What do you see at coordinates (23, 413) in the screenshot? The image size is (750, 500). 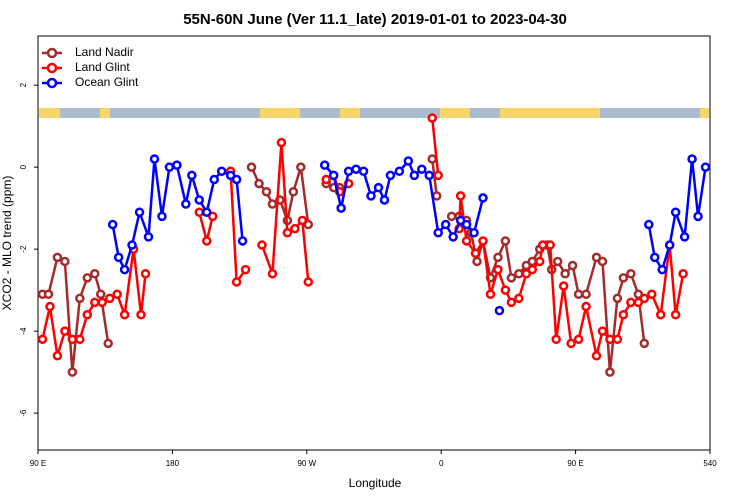 I see `y-tick-label: -6` at bounding box center [23, 413].